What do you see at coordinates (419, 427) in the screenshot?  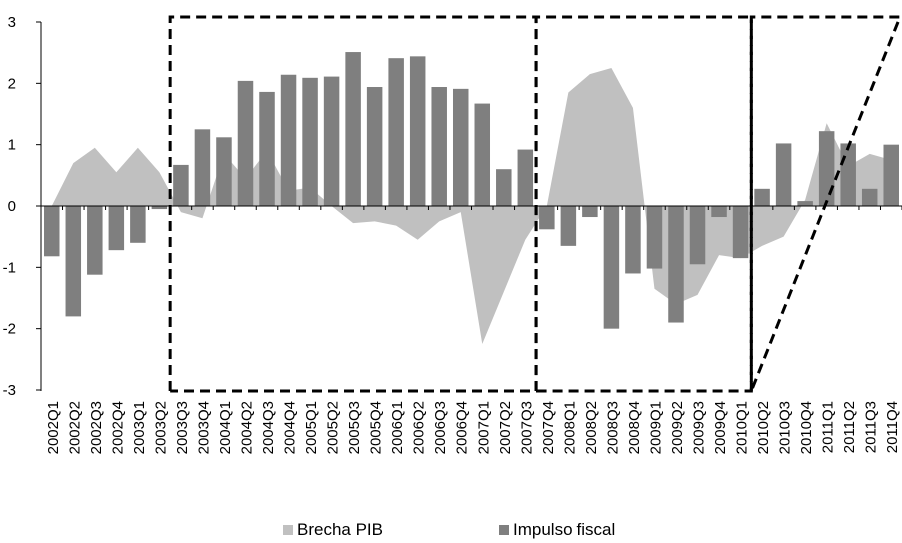 I see `x-tick-label: 2006Q2` at bounding box center [419, 427].